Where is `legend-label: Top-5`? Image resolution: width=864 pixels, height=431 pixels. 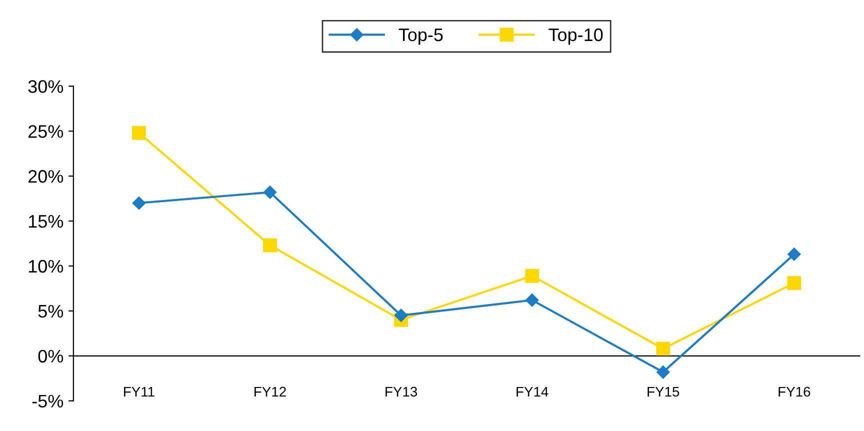 legend-label: Top-5 is located at coordinates (420, 36).